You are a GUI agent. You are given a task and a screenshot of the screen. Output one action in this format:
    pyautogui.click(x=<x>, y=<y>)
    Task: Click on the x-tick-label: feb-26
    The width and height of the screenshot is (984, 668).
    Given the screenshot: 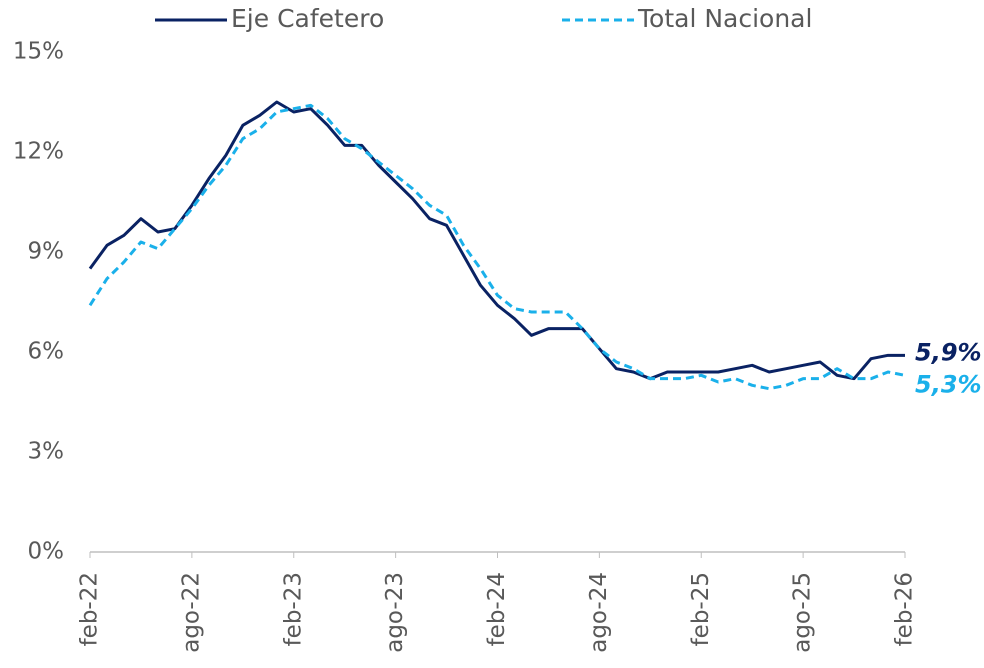 What is the action you would take?
    pyautogui.click(x=905, y=609)
    